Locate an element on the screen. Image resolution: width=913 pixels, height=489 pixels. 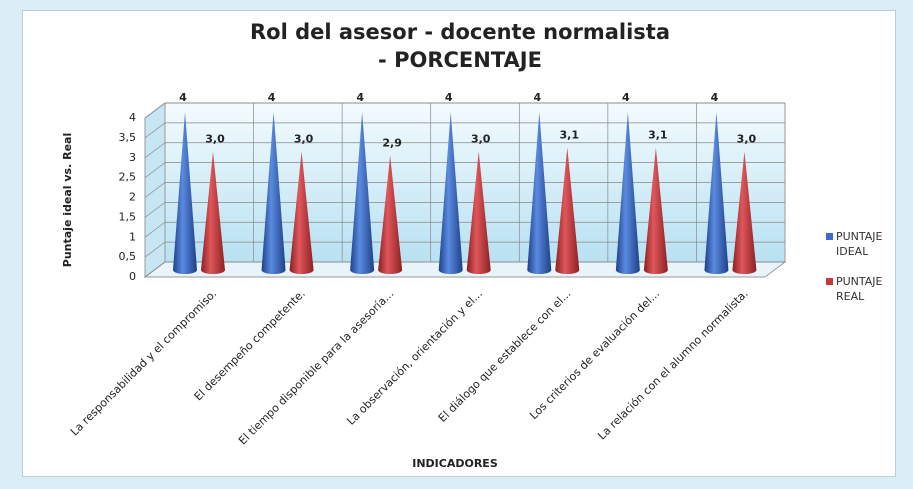
y-tick-label: 3,5 is located at coordinates (128, 137).